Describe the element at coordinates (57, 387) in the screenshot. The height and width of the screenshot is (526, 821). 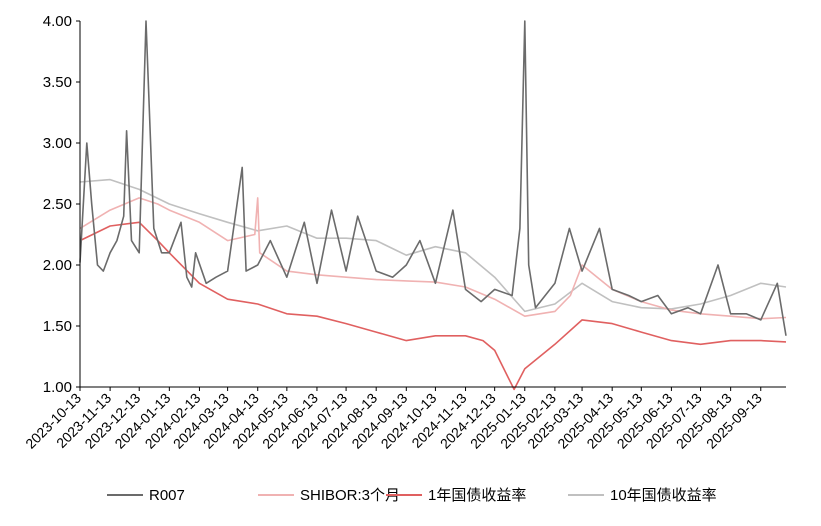
I see `y-tick-label: 1.00` at that location.